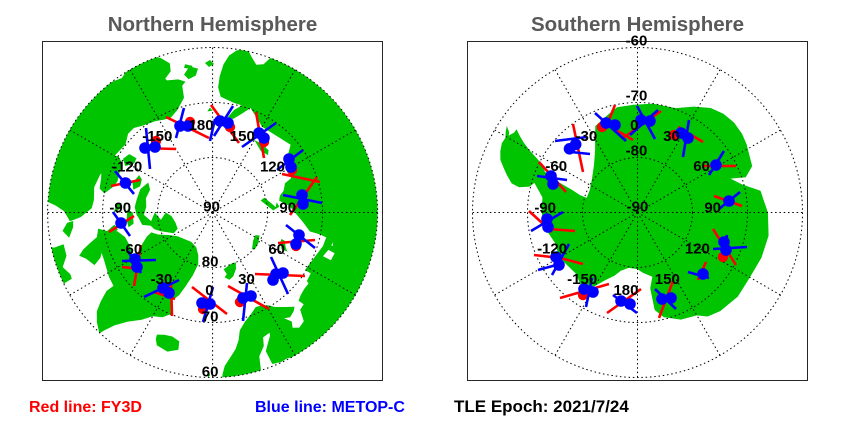 This screenshot has height=425, width=850. What do you see at coordinates (541, 406) in the screenshot?
I see `svg-text: TLE Epoch: 2021/7/24` at bounding box center [541, 406].